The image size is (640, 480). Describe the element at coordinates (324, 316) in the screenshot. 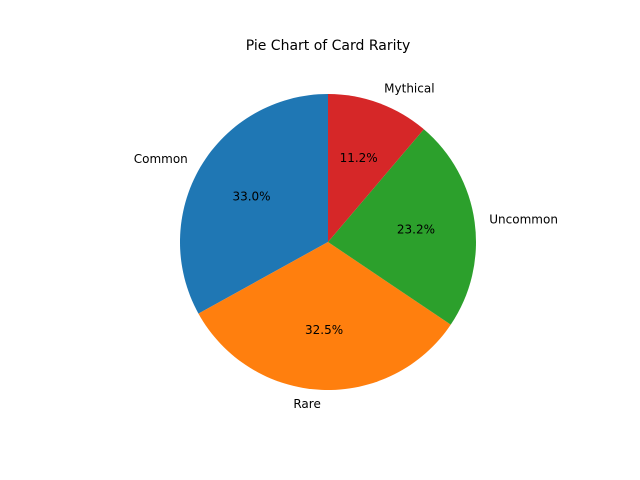

I see `pie-slice-rare` at that location.